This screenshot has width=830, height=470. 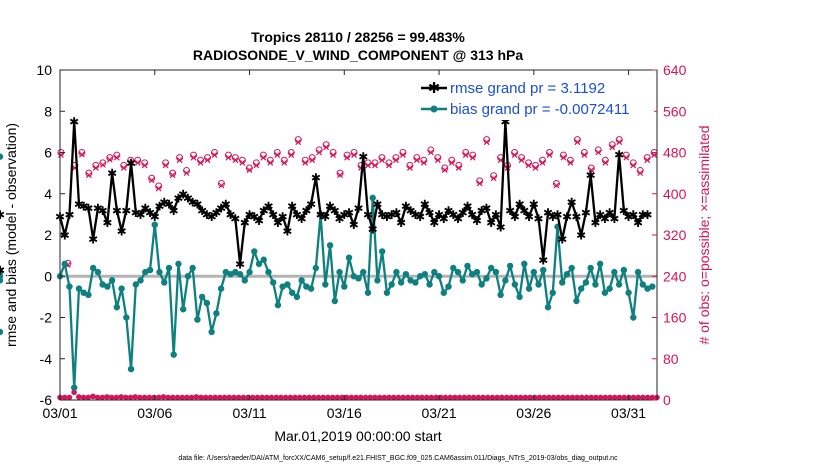 What do you see at coordinates (358, 55) in the screenshot?
I see `chart-subtitle: RADIOSONDE_V_WIND_COMPONENT @ 313 hPa` at bounding box center [358, 55].